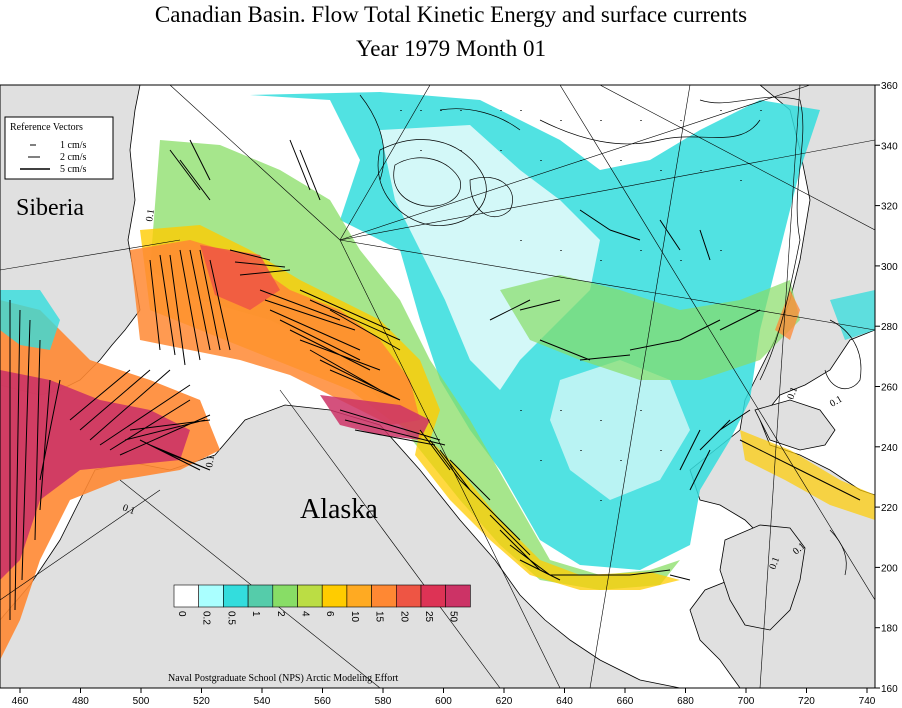 This screenshot has width=902, height=708. What do you see at coordinates (50, 208) in the screenshot?
I see `siberia-label: Siberia` at bounding box center [50, 208].